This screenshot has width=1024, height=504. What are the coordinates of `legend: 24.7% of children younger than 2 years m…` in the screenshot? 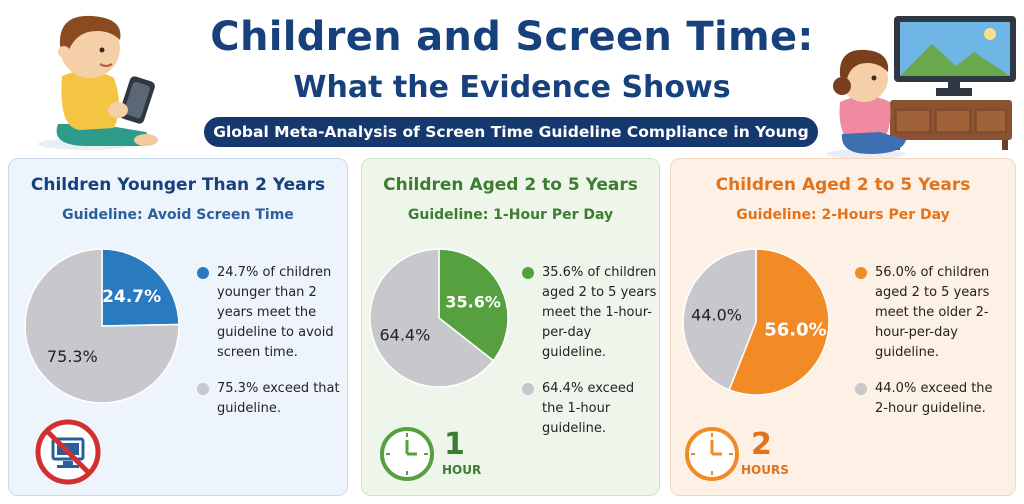 It's located at (271, 349).